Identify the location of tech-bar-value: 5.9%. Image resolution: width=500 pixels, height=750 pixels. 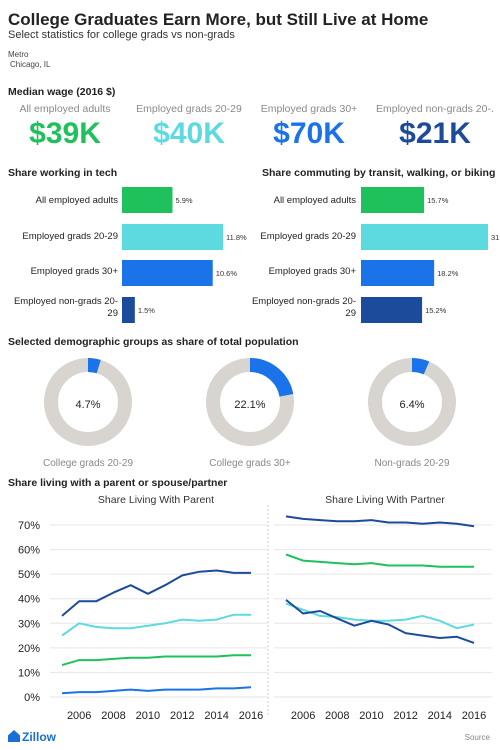
(184, 200).